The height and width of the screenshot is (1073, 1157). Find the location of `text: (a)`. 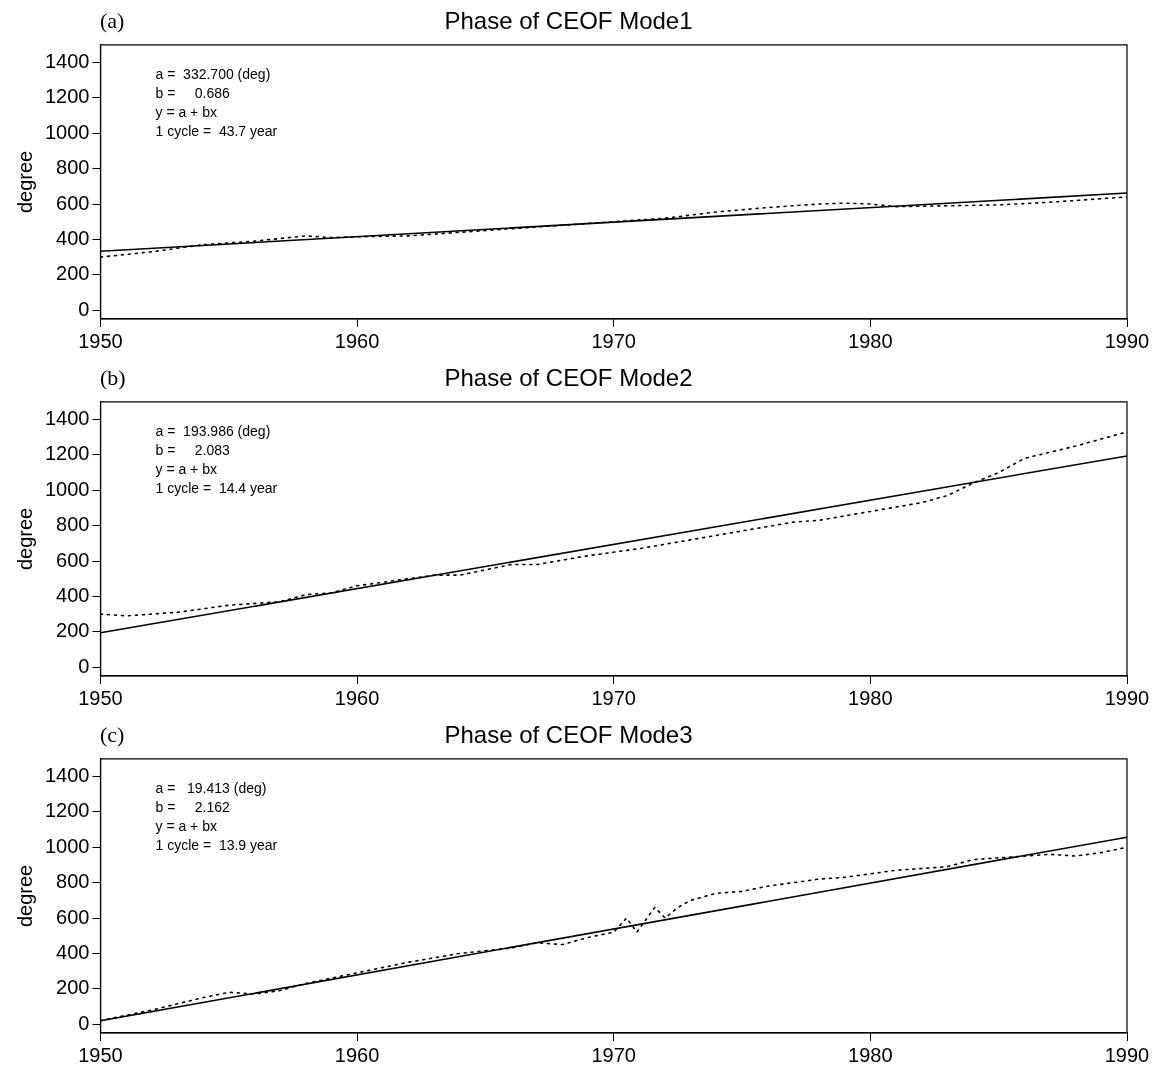

text: (a) is located at coordinates (112, 20).